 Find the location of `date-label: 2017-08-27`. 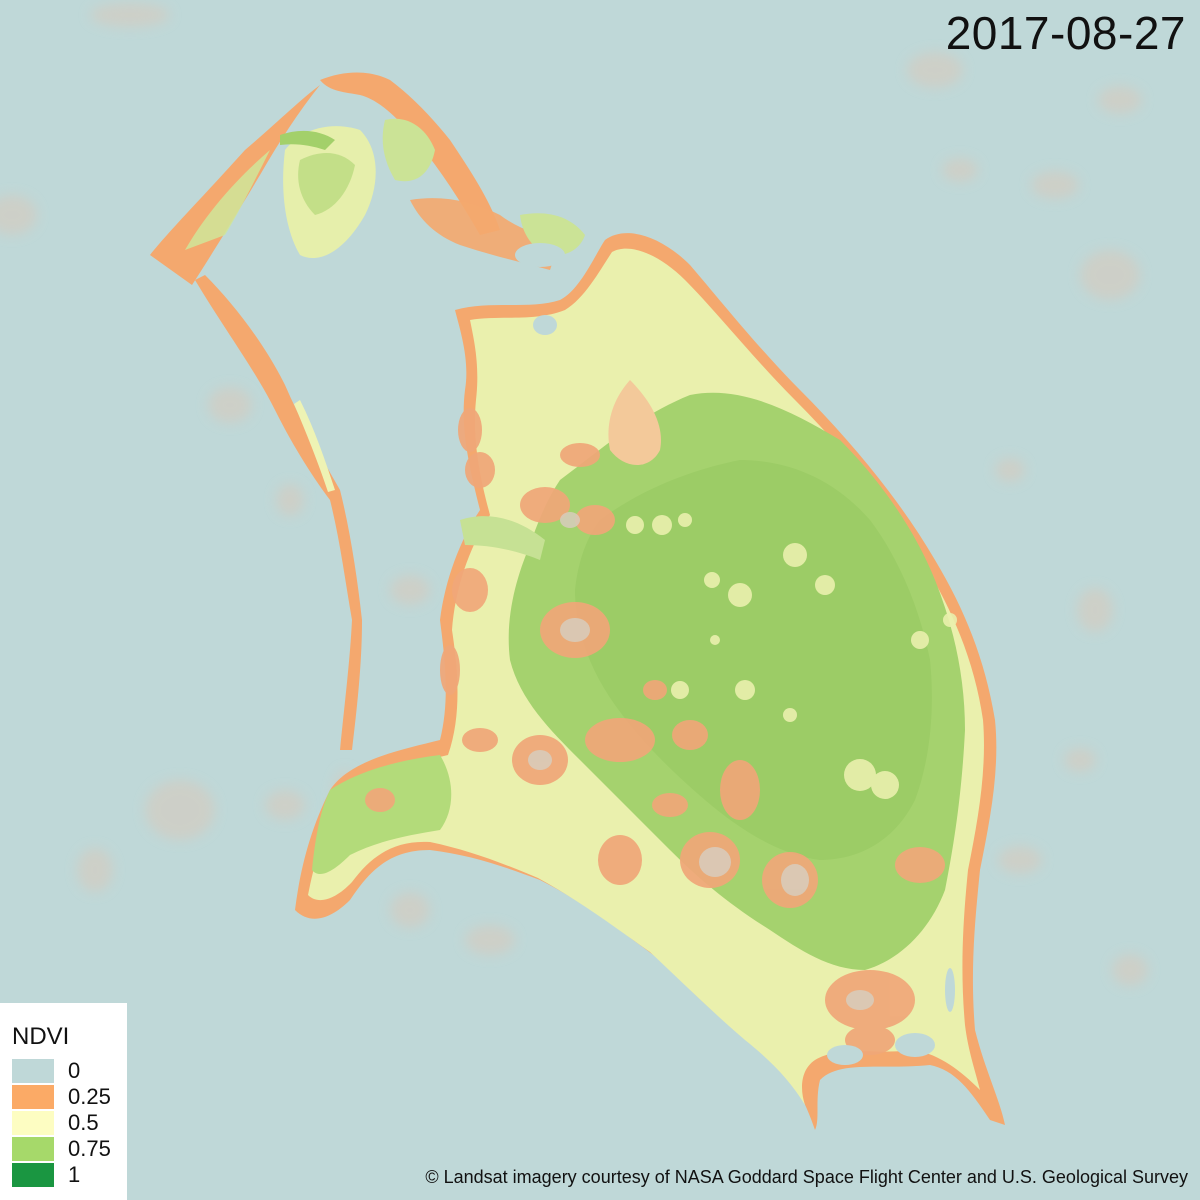

date-label: 2017-08-27 is located at coordinates (1065, 33).